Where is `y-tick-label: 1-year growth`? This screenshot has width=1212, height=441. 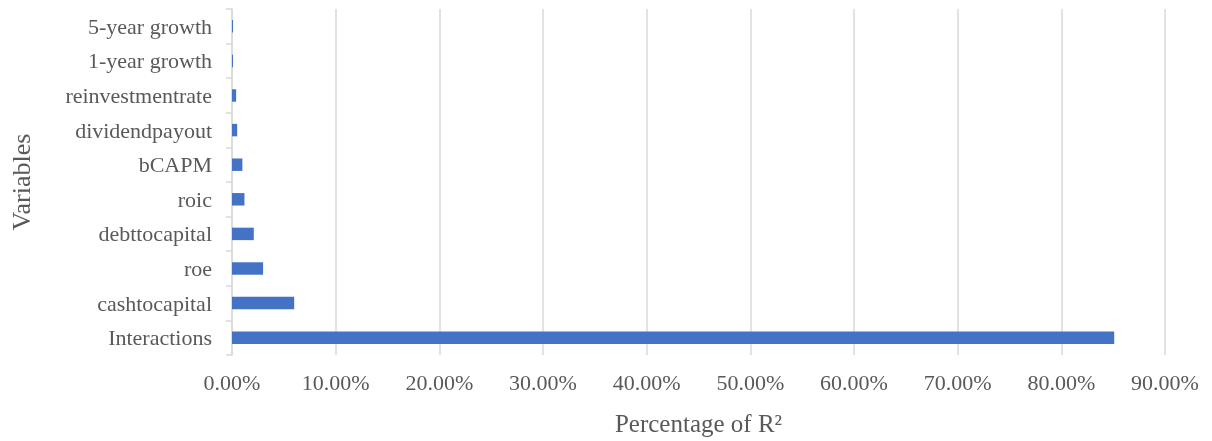 y-tick-label: 1-year growth is located at coordinates (149, 61).